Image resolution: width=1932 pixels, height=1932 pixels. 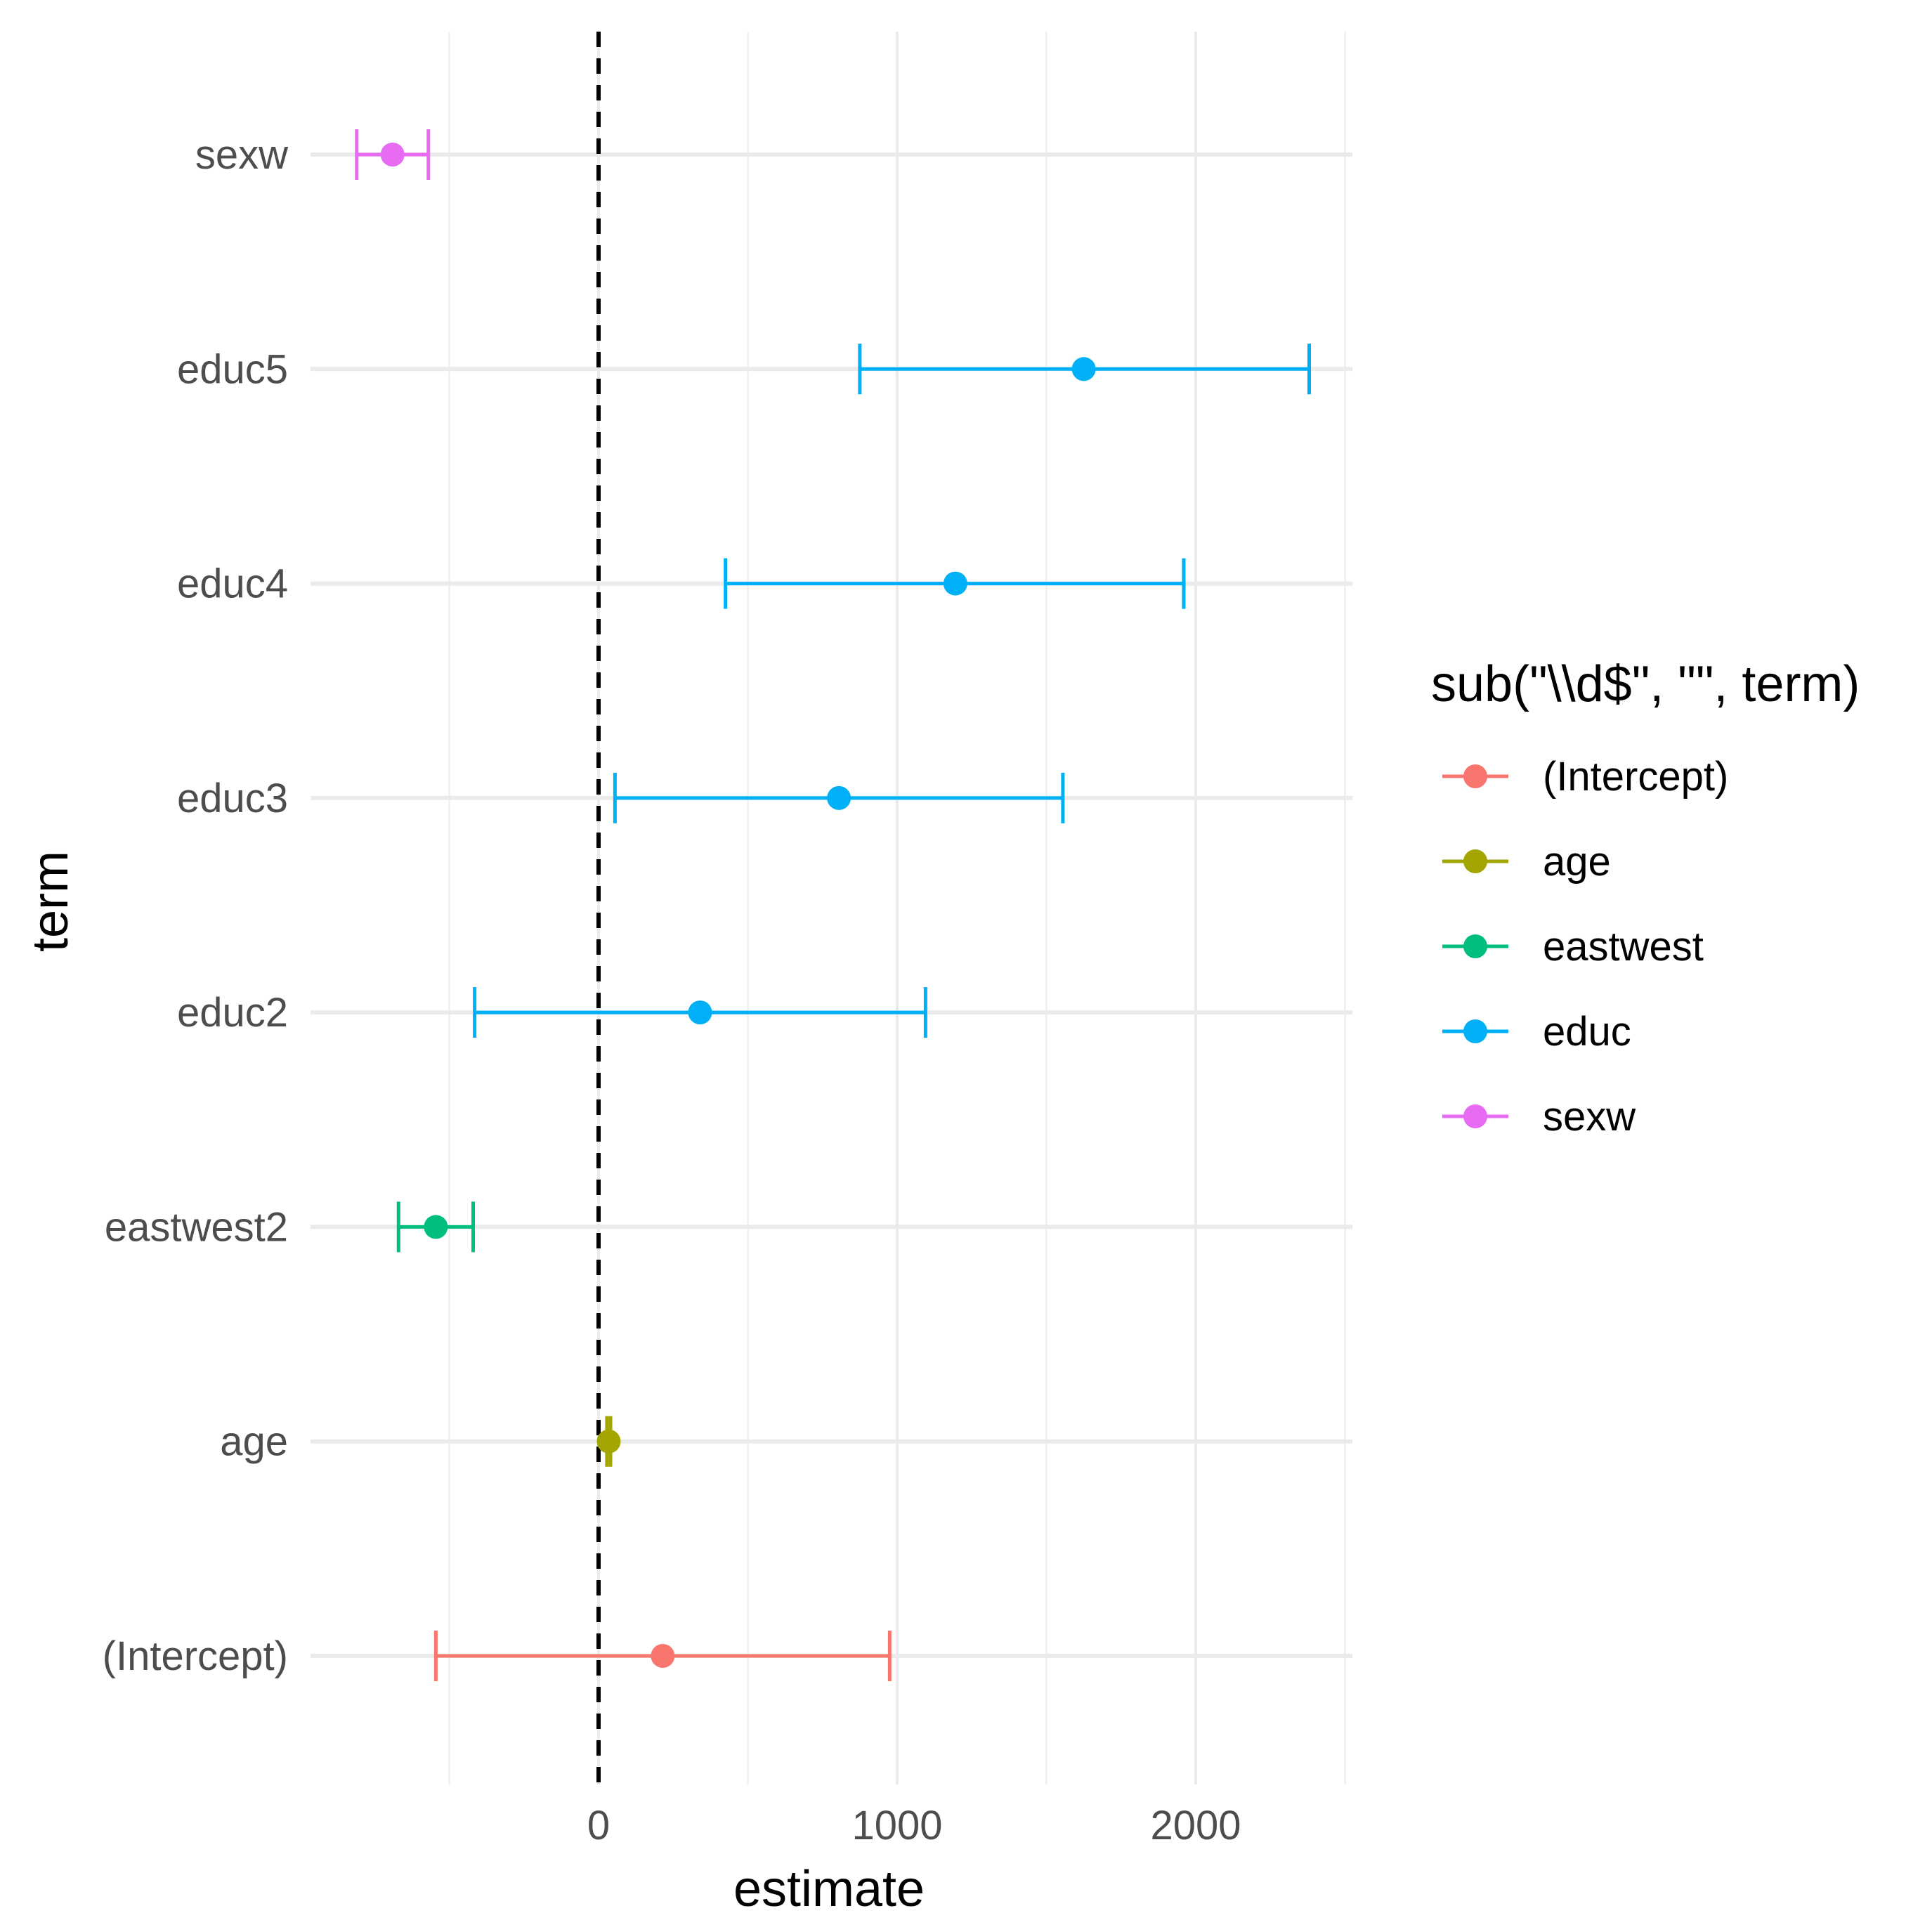 I want to click on estimate-point-sexw, so click(x=393, y=155).